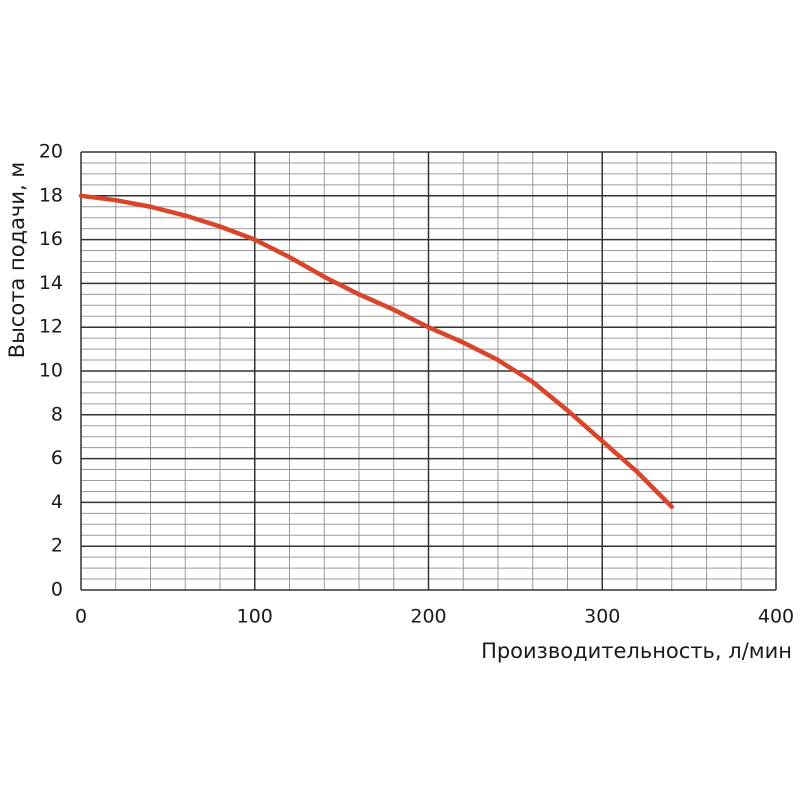  Describe the element at coordinates (51, 152) in the screenshot. I see `y-tick-label: 20` at that location.